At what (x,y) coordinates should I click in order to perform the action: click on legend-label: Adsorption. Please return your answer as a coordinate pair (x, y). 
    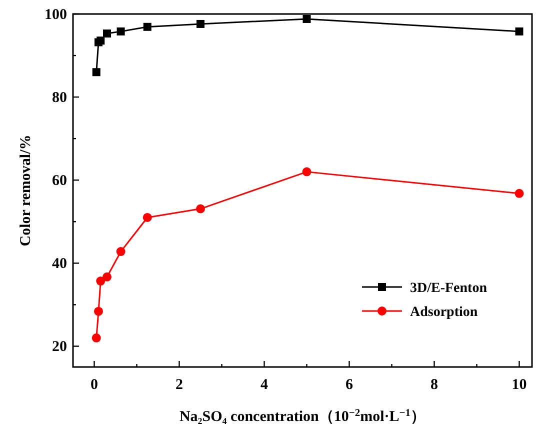
    Looking at the image, I should click on (444, 312).